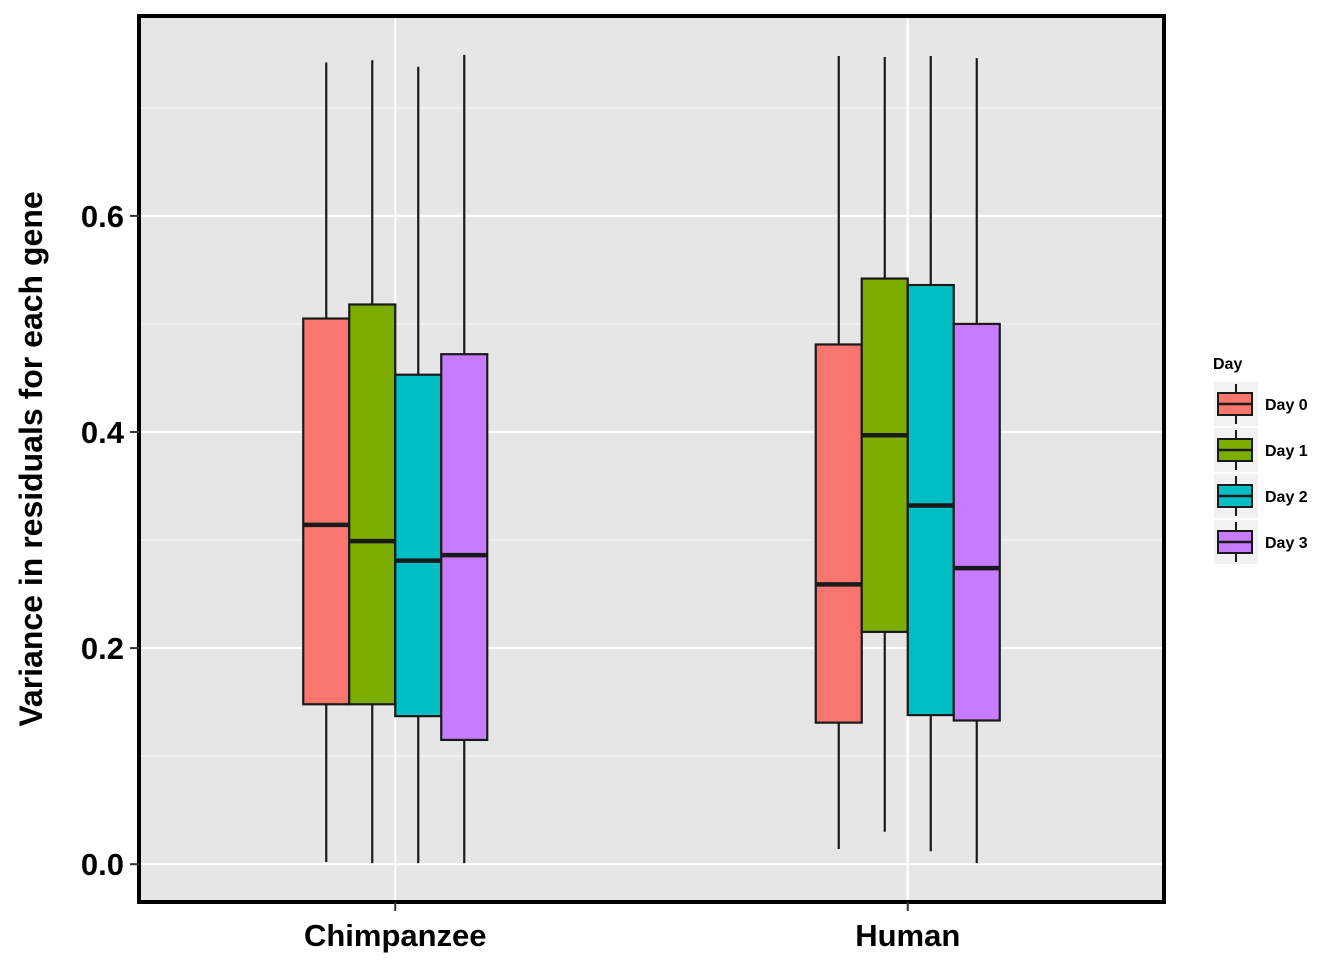  What do you see at coordinates (1227, 364) in the screenshot?
I see `legend-title: Day` at bounding box center [1227, 364].